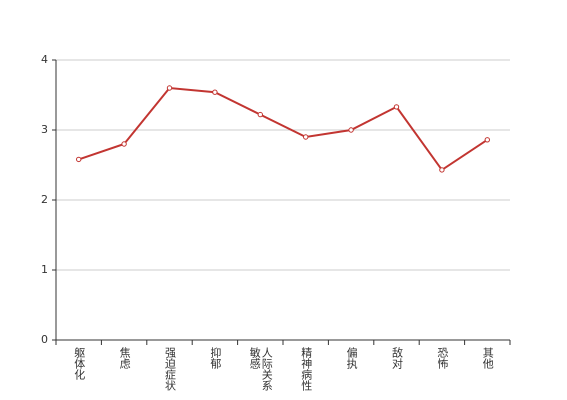 The width and height of the screenshot is (567, 400). What do you see at coordinates (125, 358) in the screenshot?
I see `x-tick-label: 焦虑` at bounding box center [125, 358].